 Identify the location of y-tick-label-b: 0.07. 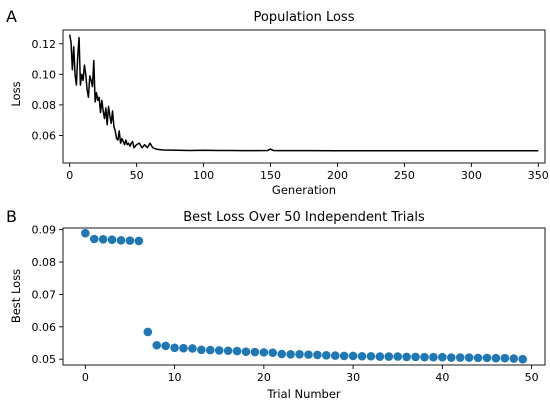
(44, 294).